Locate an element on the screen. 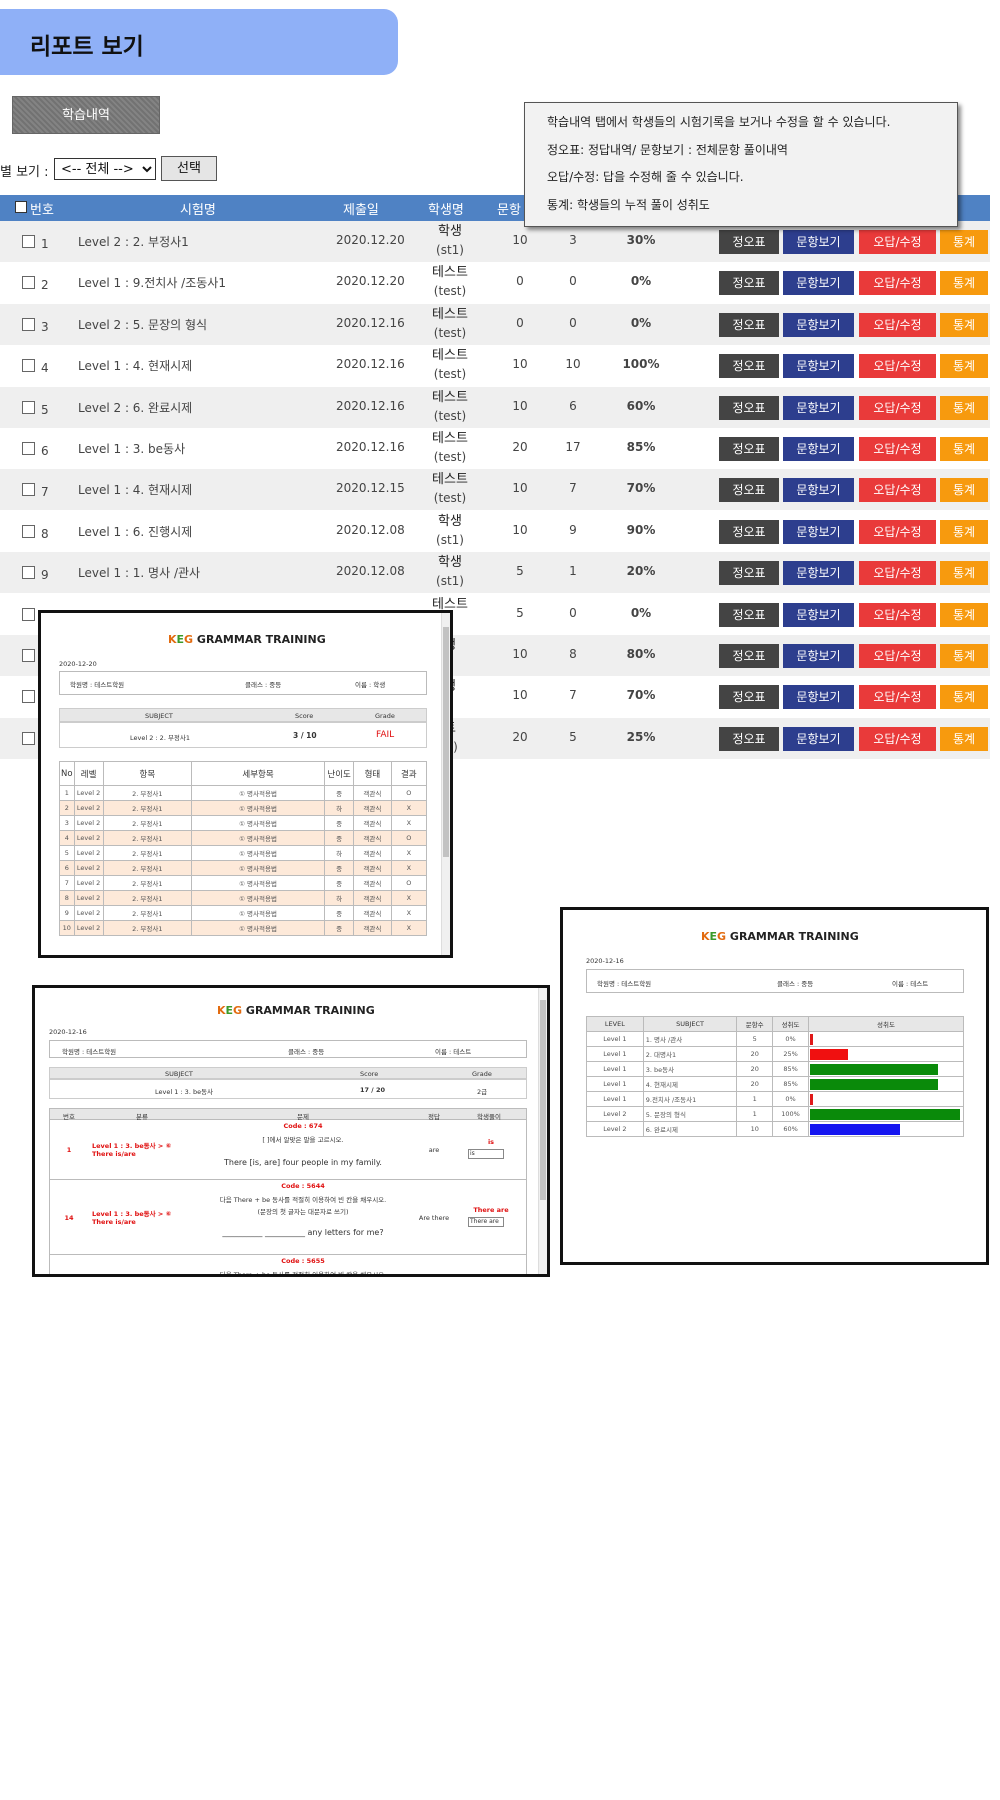 Image resolution: width=1000 pixels, height=1800 pixels. test-name: Level 1 : 4. 현재시제 is located at coordinates (135, 490).